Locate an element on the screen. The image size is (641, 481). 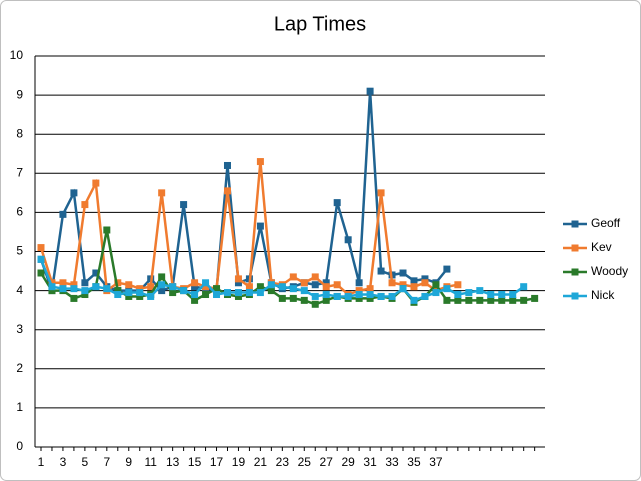
x-tick-label: 9 is located at coordinates (128, 462).